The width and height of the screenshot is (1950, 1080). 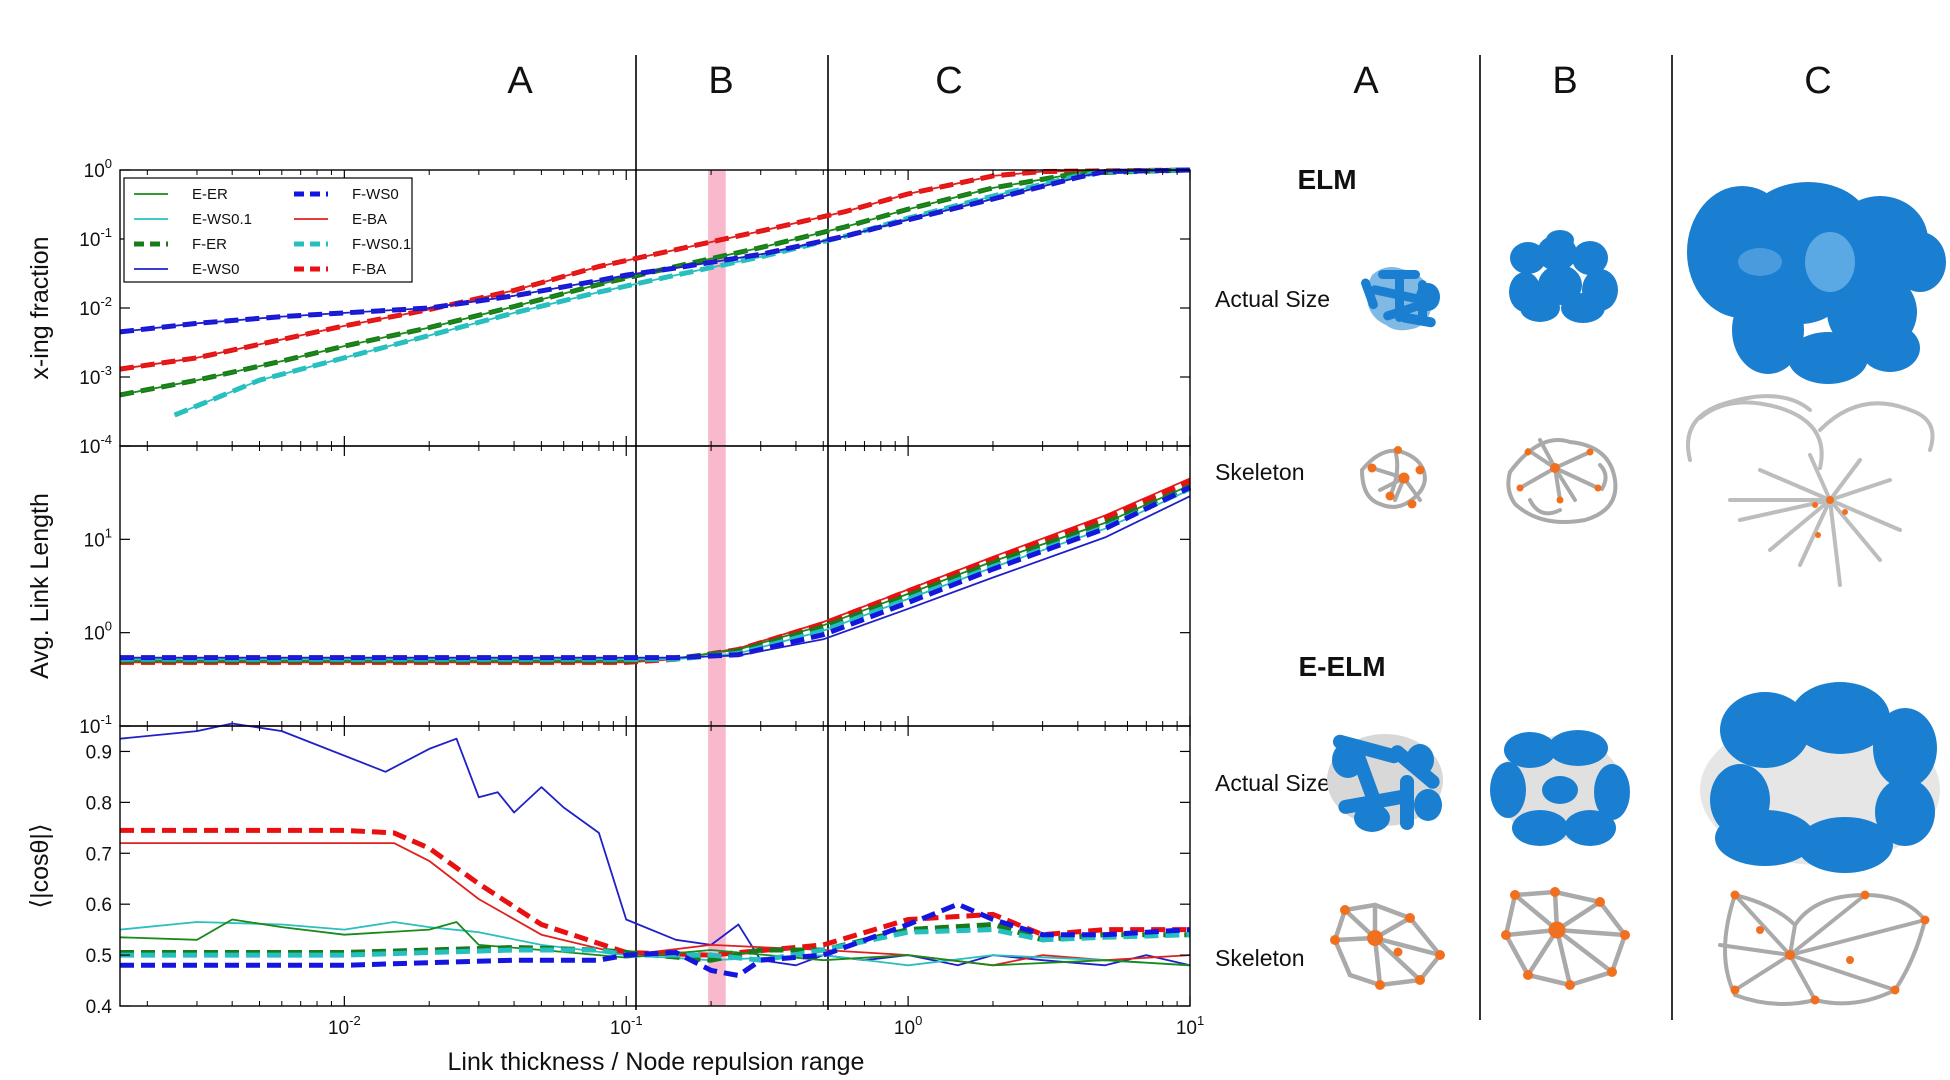 I want to click on region-label-right-c: C, so click(x=1817, y=81).